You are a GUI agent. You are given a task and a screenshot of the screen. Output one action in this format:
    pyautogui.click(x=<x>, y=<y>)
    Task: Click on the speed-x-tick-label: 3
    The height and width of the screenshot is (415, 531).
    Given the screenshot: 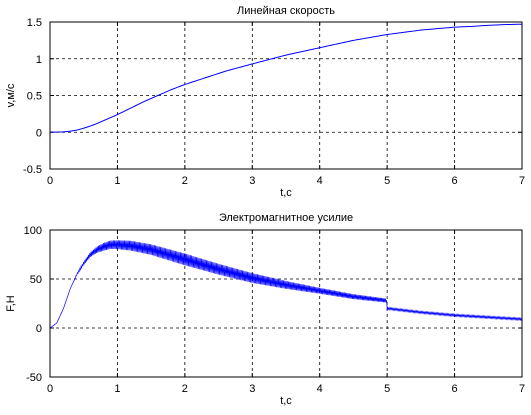 What is the action you would take?
    pyautogui.click(x=252, y=181)
    